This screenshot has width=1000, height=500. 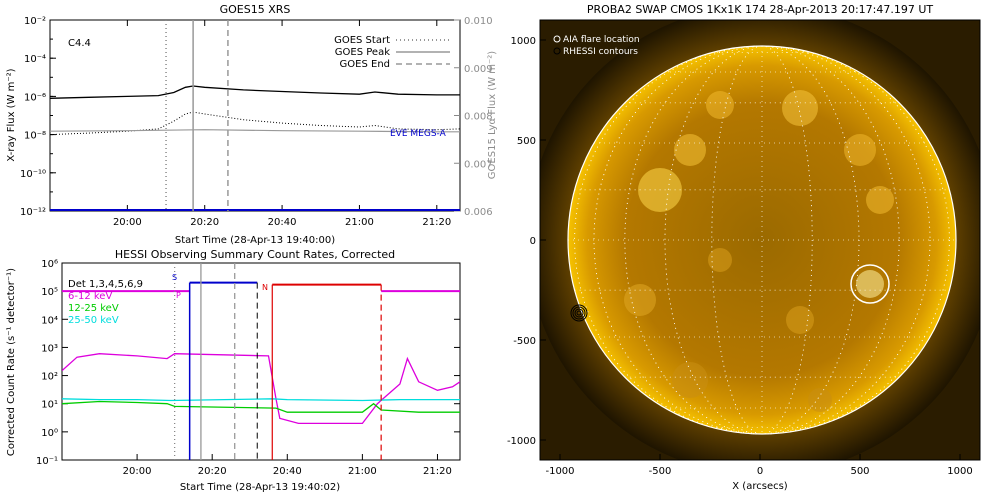 What do you see at coordinates (174, 277) in the screenshot?
I see `hessi-flag-s-label: S` at bounding box center [174, 277].